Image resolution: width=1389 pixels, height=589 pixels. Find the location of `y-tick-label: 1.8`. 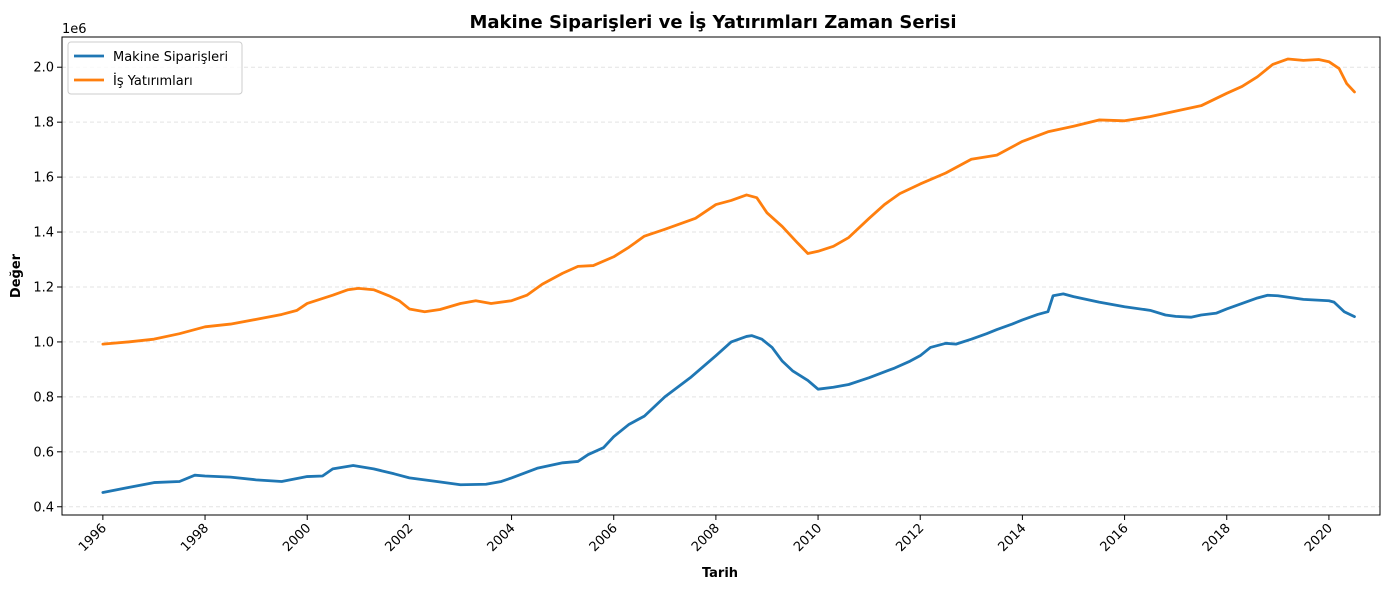

y-tick-label: 1.8 is located at coordinates (43, 123).